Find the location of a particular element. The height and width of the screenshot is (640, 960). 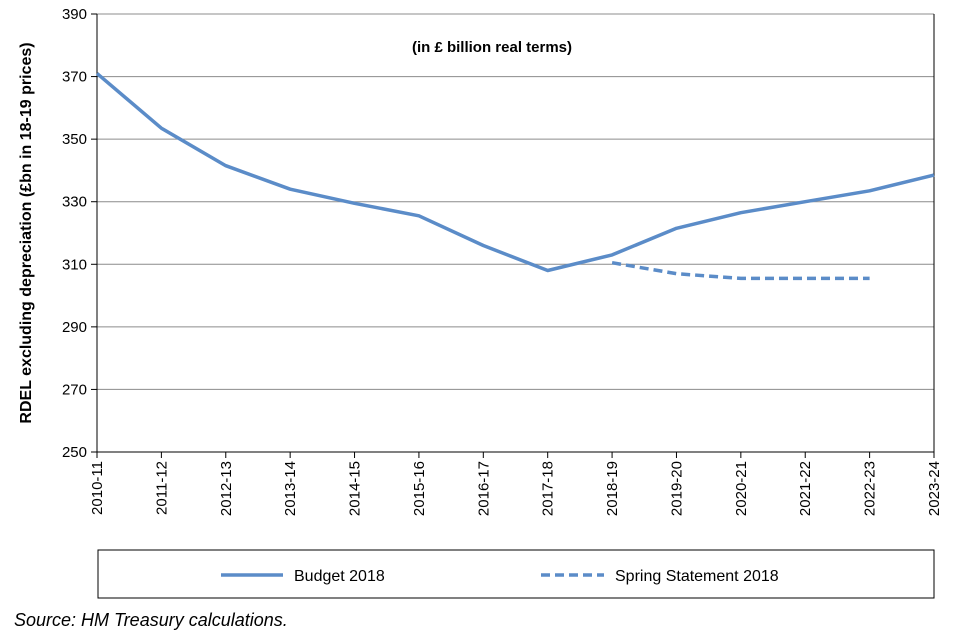

y-tick-labels: 250 270 290 310 330 350 370 390 is located at coordinates (74, 233).